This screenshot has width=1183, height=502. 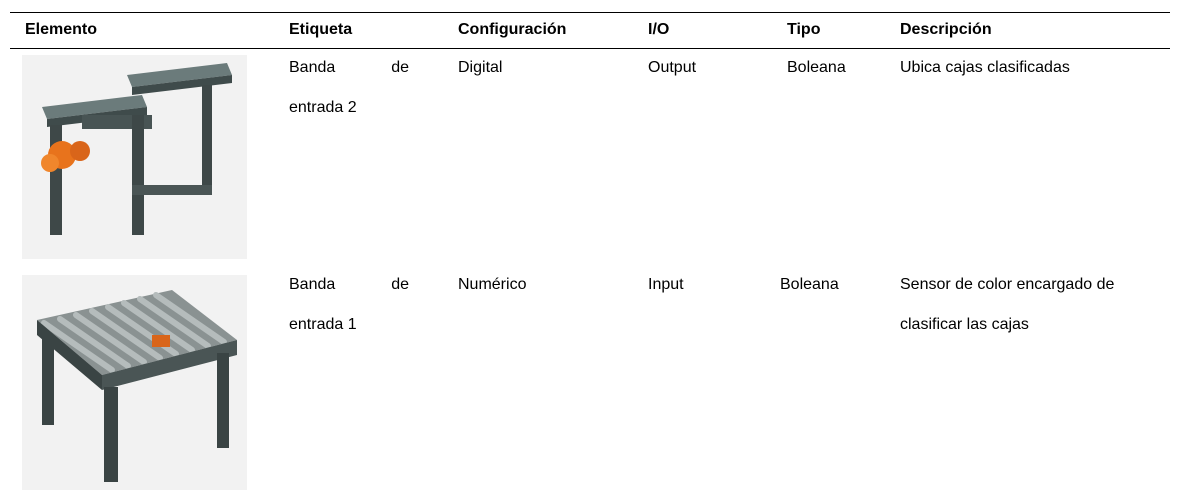 I want to click on header-cell: Tipo, so click(x=804, y=29).